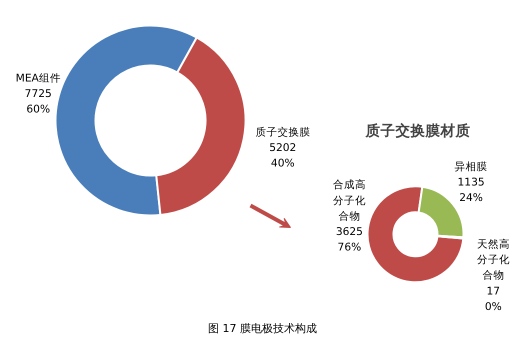 Image resolution: width=522 pixels, height=359 pixels. Describe the element at coordinates (471, 166) in the screenshot. I see `slice-label: 异相膜` at that location.